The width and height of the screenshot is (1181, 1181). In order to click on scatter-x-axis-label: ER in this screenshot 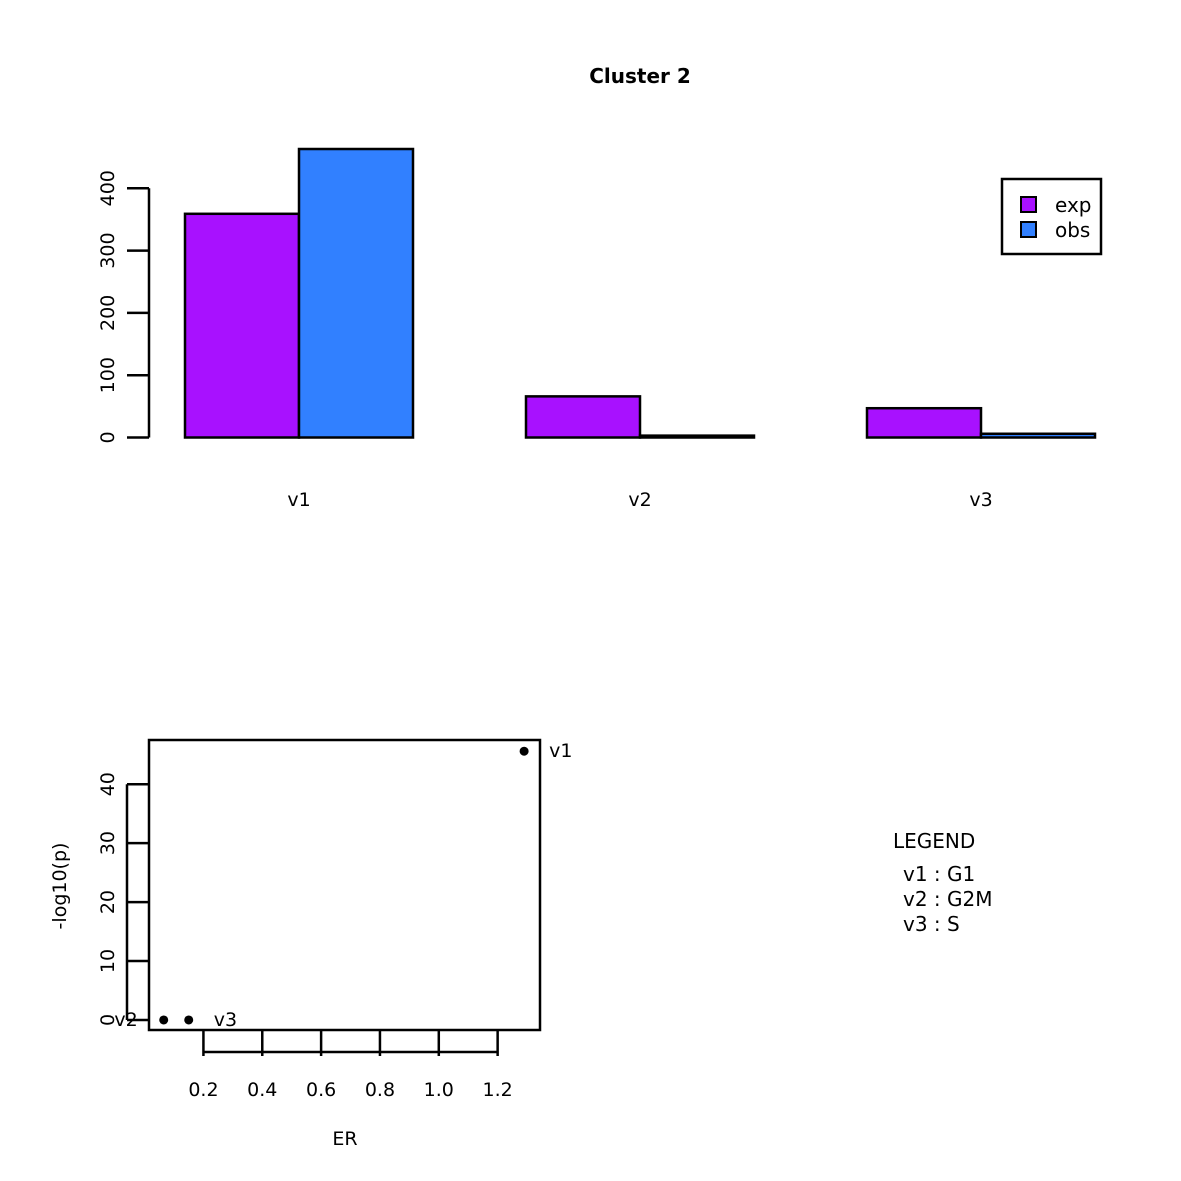, I will do `click(344, 1139)`.